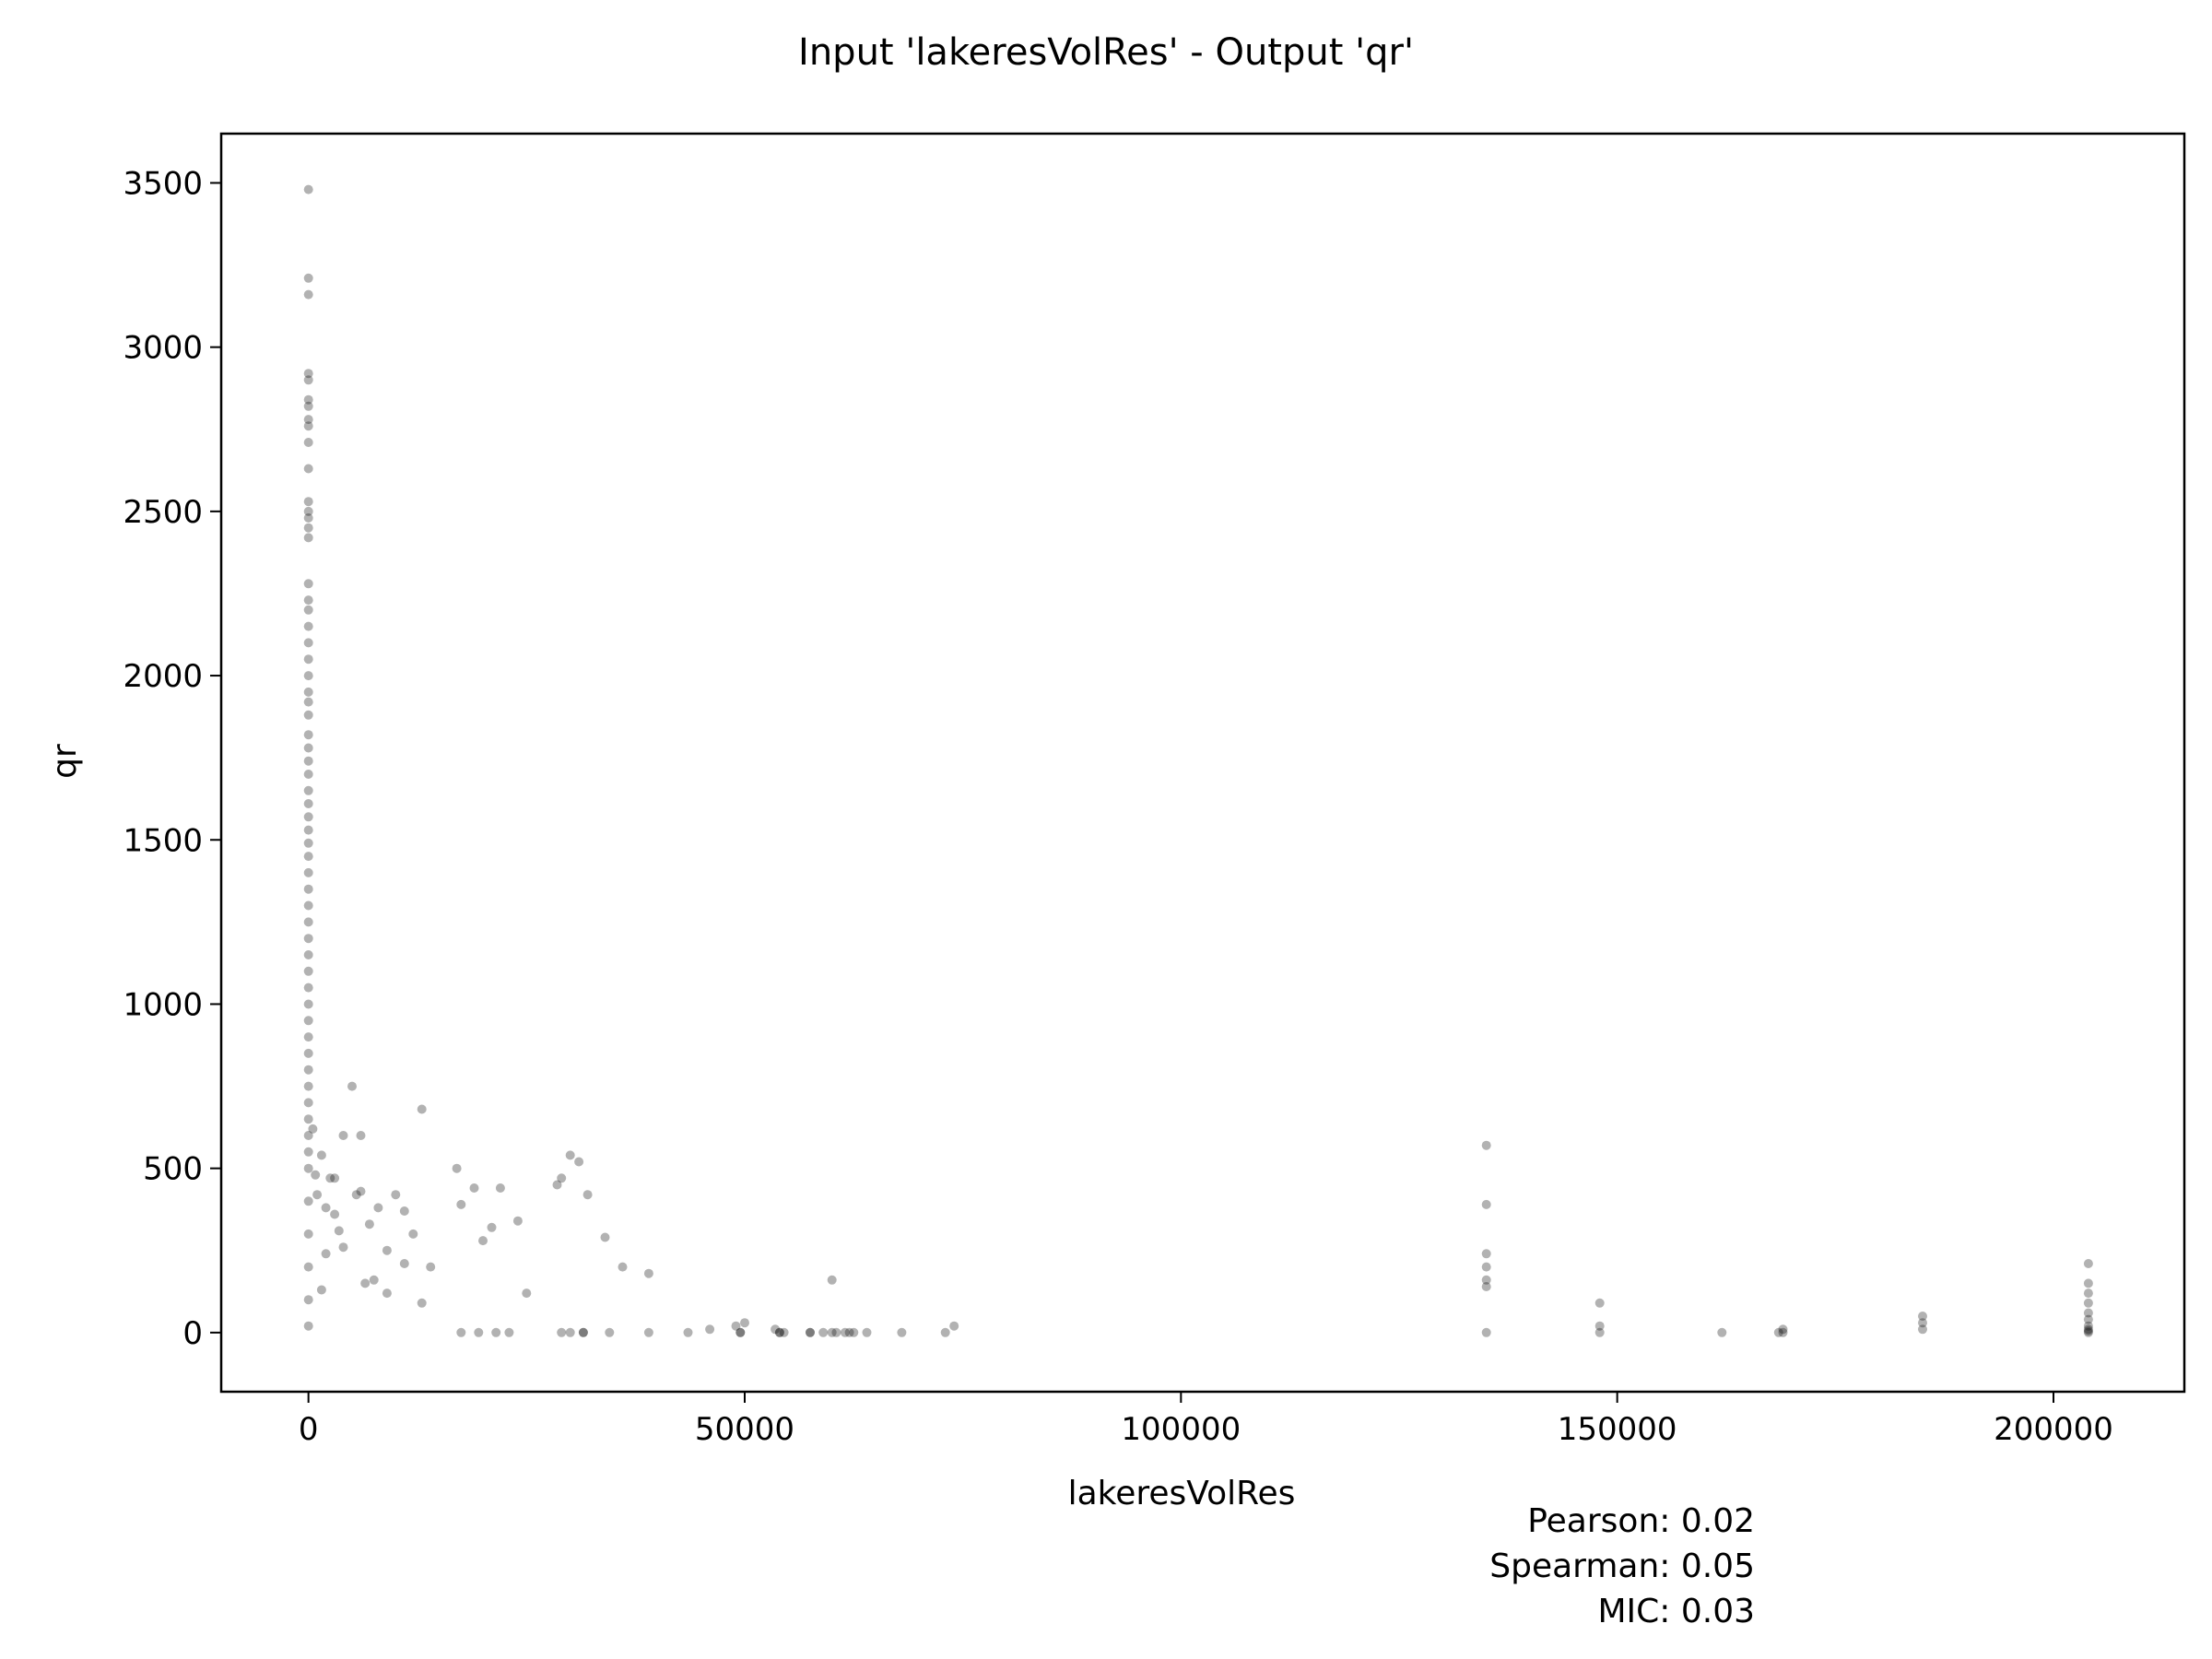 This screenshot has width=2212, height=1659. Describe the element at coordinates (192, 1333) in the screenshot. I see `y-tick-label: 0` at that location.